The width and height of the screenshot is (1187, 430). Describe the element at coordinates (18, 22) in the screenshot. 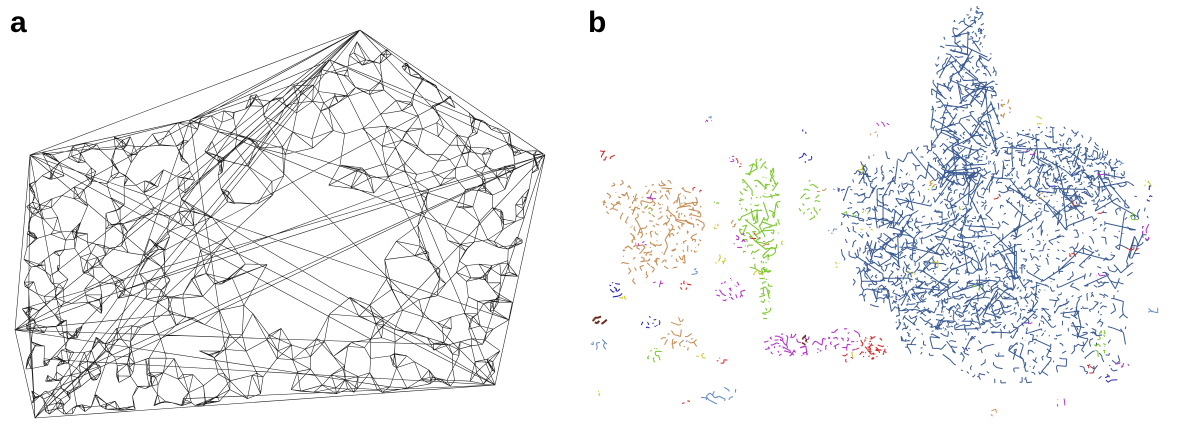

I see `panel-a-label: a` at that location.